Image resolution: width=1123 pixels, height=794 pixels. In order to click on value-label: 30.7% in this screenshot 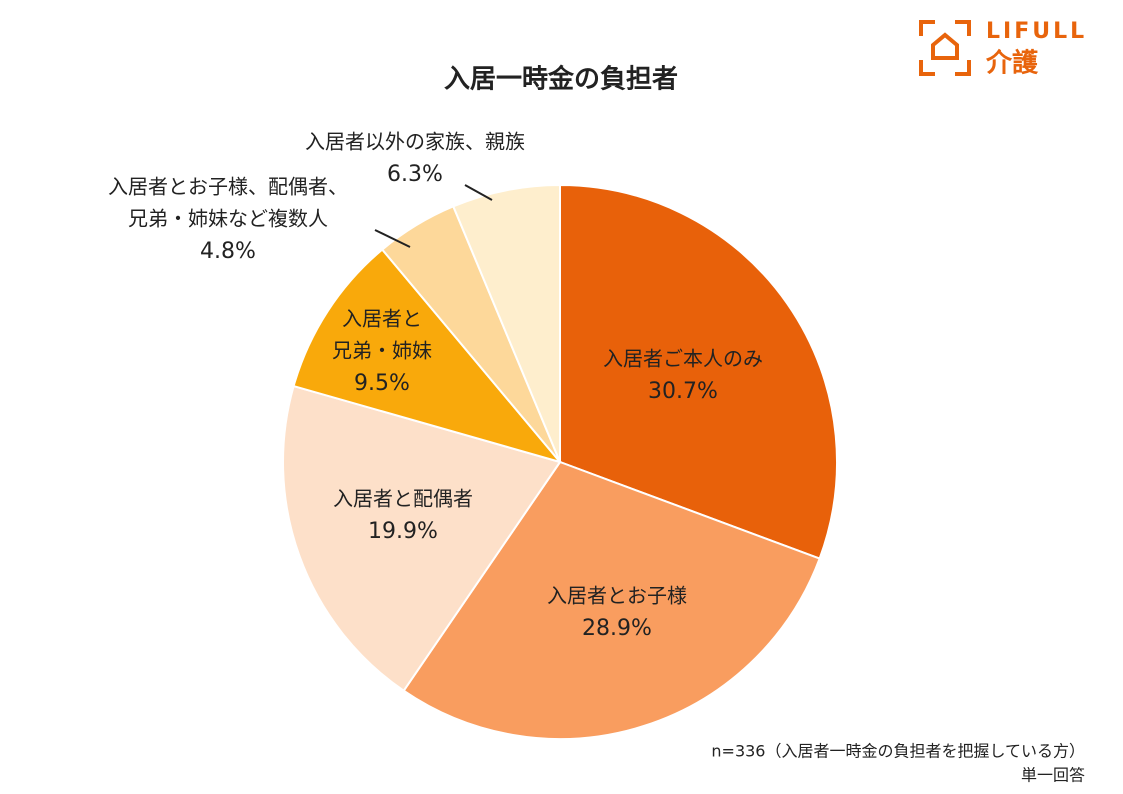, I will do `click(683, 391)`.